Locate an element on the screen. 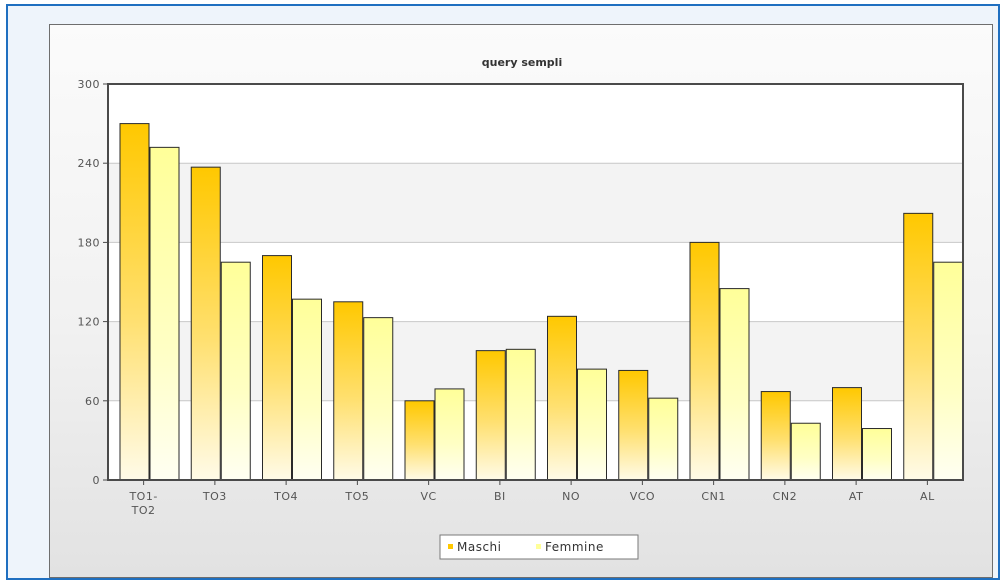 The image size is (1006, 586). x-tick-label: TO5 is located at coordinates (356, 496).